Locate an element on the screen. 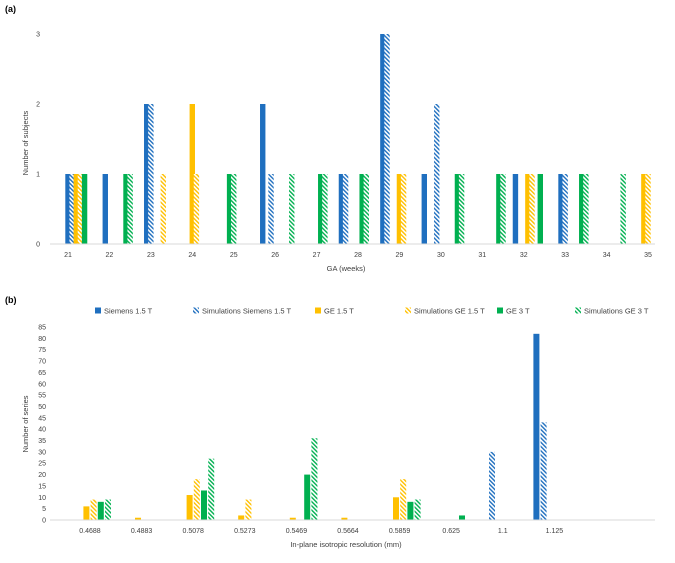 The height and width of the screenshot is (563, 675). panel-b-y-tick-label: 30 is located at coordinates (42, 452).